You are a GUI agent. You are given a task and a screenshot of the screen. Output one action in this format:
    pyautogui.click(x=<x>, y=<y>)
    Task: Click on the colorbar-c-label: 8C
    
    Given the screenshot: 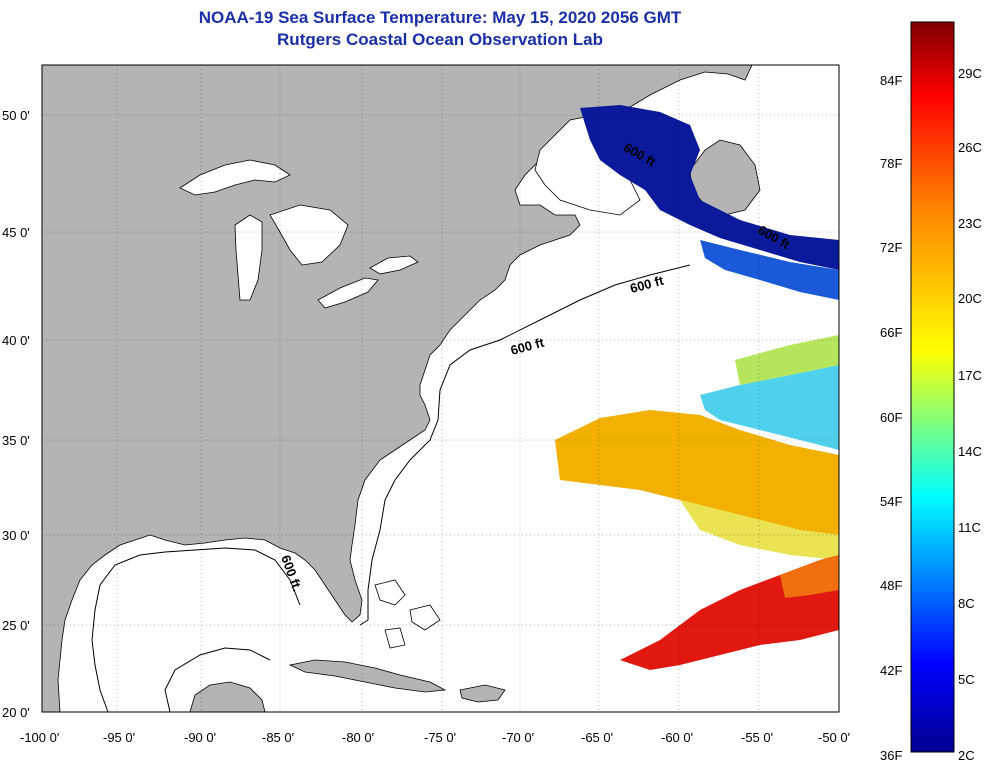 What is the action you would take?
    pyautogui.click(x=966, y=603)
    